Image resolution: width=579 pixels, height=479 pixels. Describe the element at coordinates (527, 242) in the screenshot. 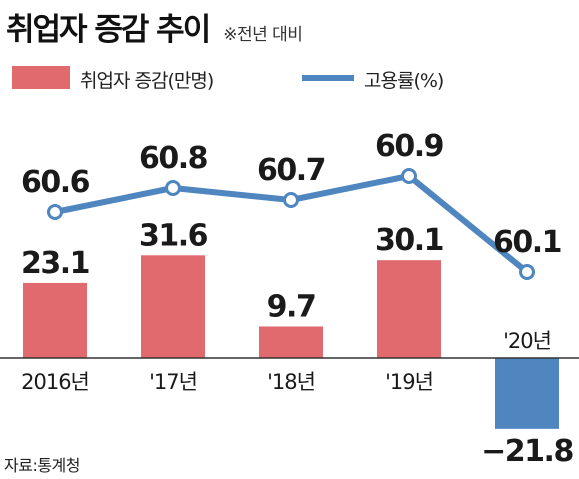

I see `line-value-label: 60.1` at that location.